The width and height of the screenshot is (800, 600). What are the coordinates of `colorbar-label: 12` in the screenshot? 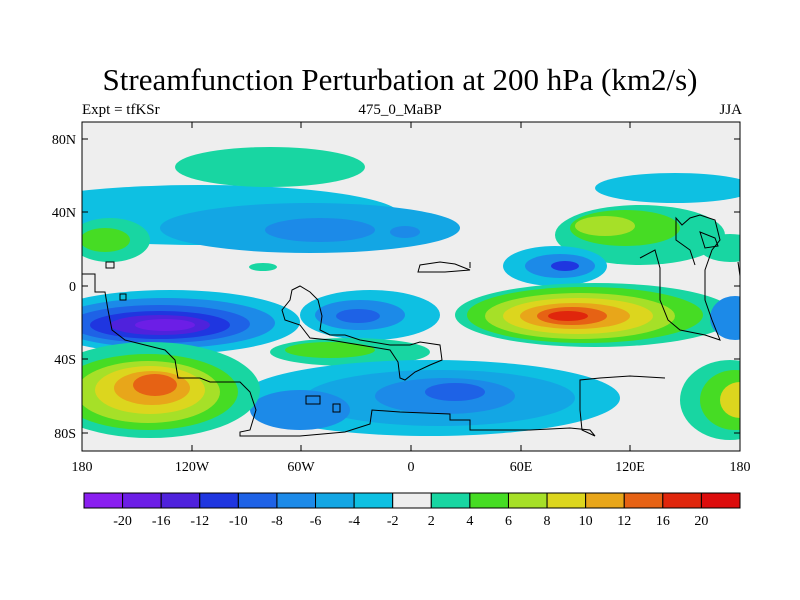 It's located at (624, 521).